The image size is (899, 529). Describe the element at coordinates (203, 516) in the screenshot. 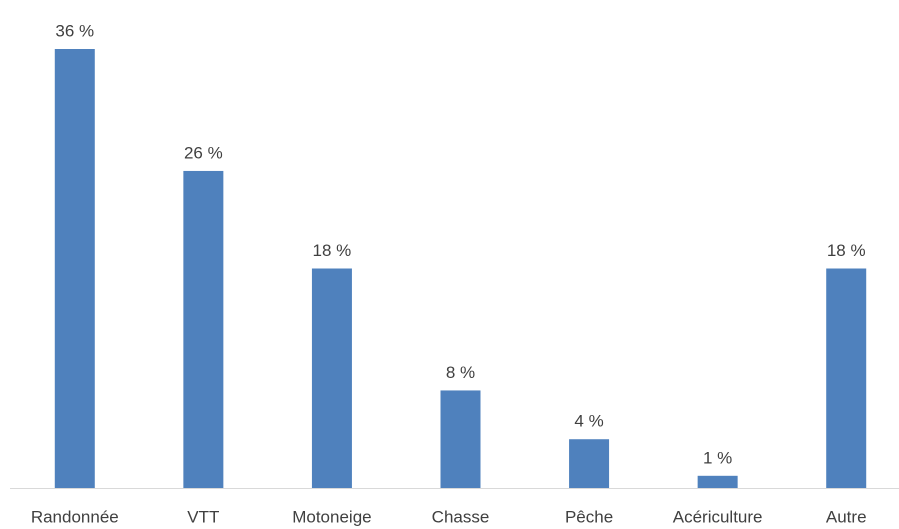

I see `x-tick-label: VTT` at that location.